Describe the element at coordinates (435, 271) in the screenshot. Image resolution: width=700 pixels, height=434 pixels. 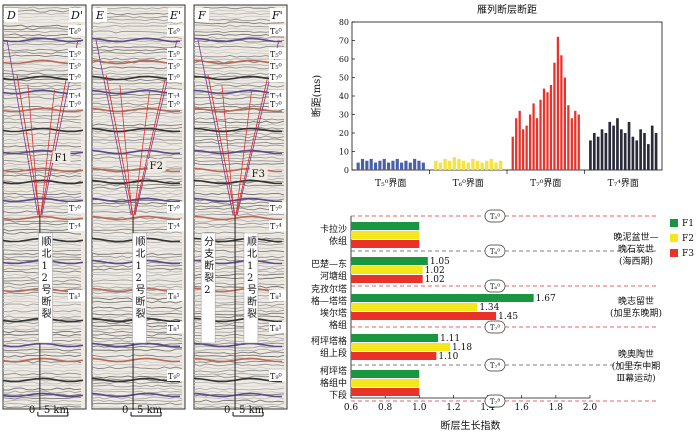
I see `value-label: 1.02` at that location.